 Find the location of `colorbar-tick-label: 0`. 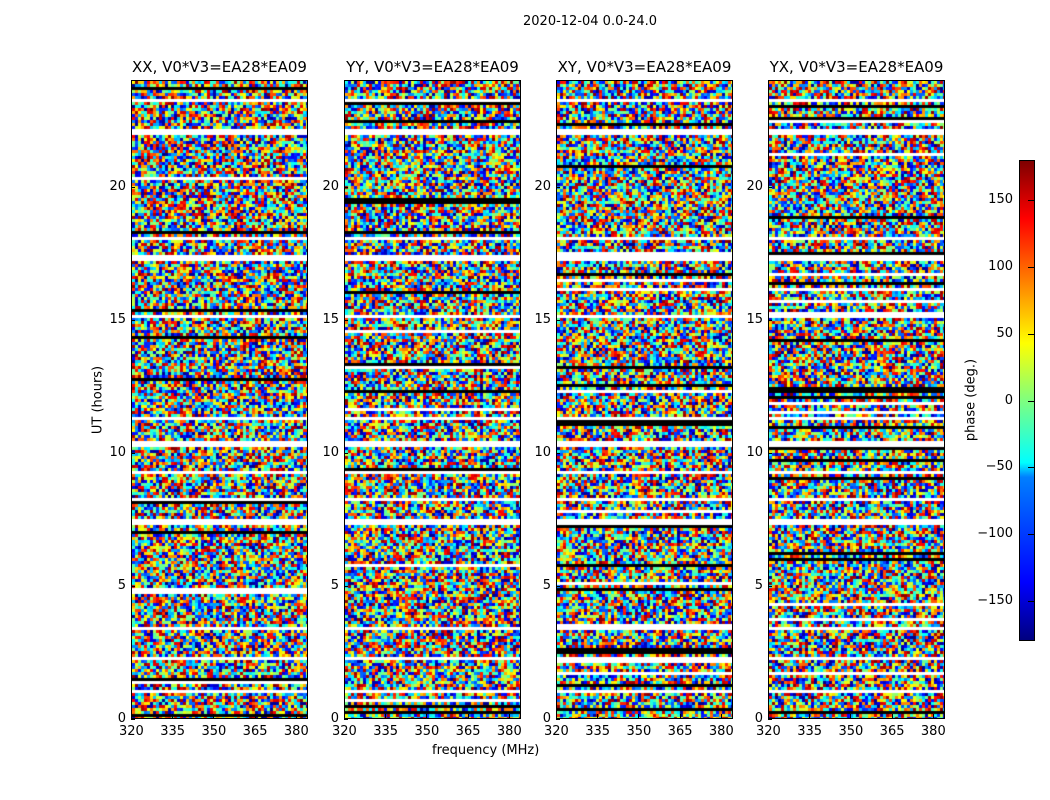

colorbar-tick-label: 0 is located at coordinates (1008, 400).